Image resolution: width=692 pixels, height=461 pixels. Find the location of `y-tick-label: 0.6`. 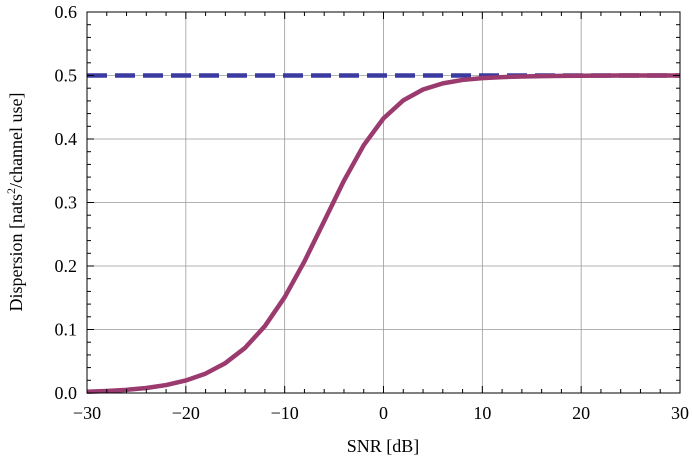

y-tick-label: 0.6 is located at coordinates (66, 12).